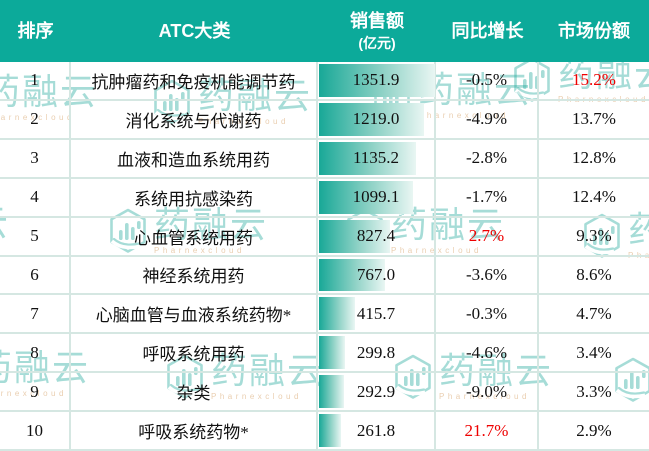  What do you see at coordinates (377, 276) in the screenshot?
I see `sales-cell: 767.0` at bounding box center [377, 276].